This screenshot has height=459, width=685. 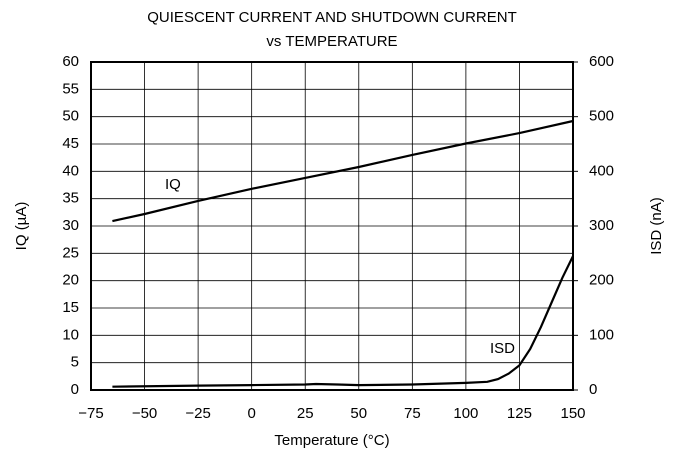 I want to click on y-tick-label: 55, so click(x=70, y=88).